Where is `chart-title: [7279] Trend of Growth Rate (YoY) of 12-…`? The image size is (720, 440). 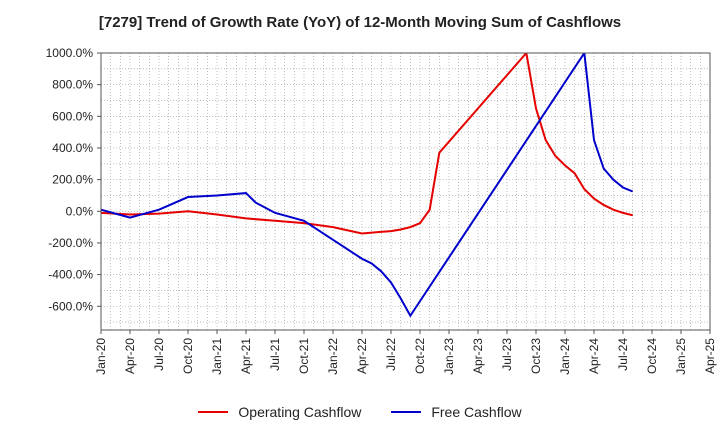 chart-title: [7279] Trend of Growth Rate (YoY) of 12-… is located at coordinates (360, 22).